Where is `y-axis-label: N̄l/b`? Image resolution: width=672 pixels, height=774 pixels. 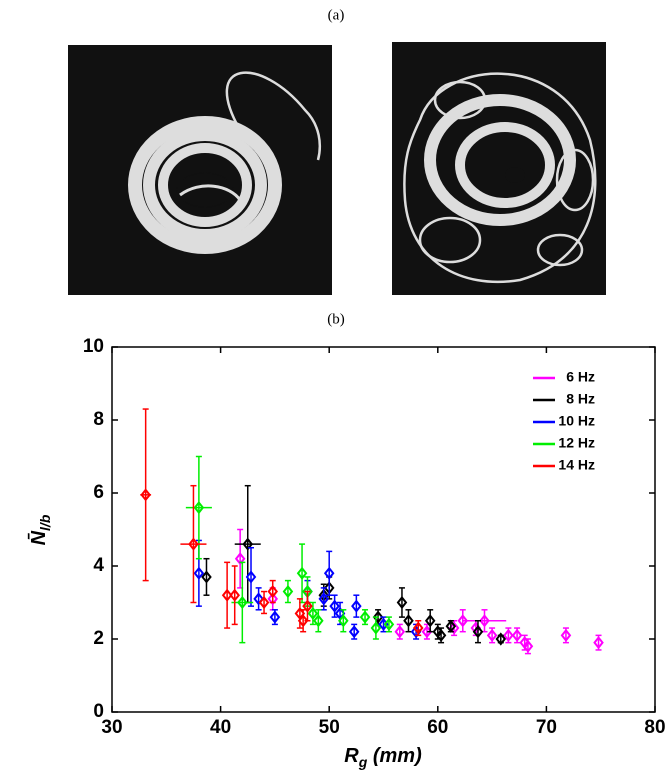
y-axis-label: N̄l/b is located at coordinates (40, 529).